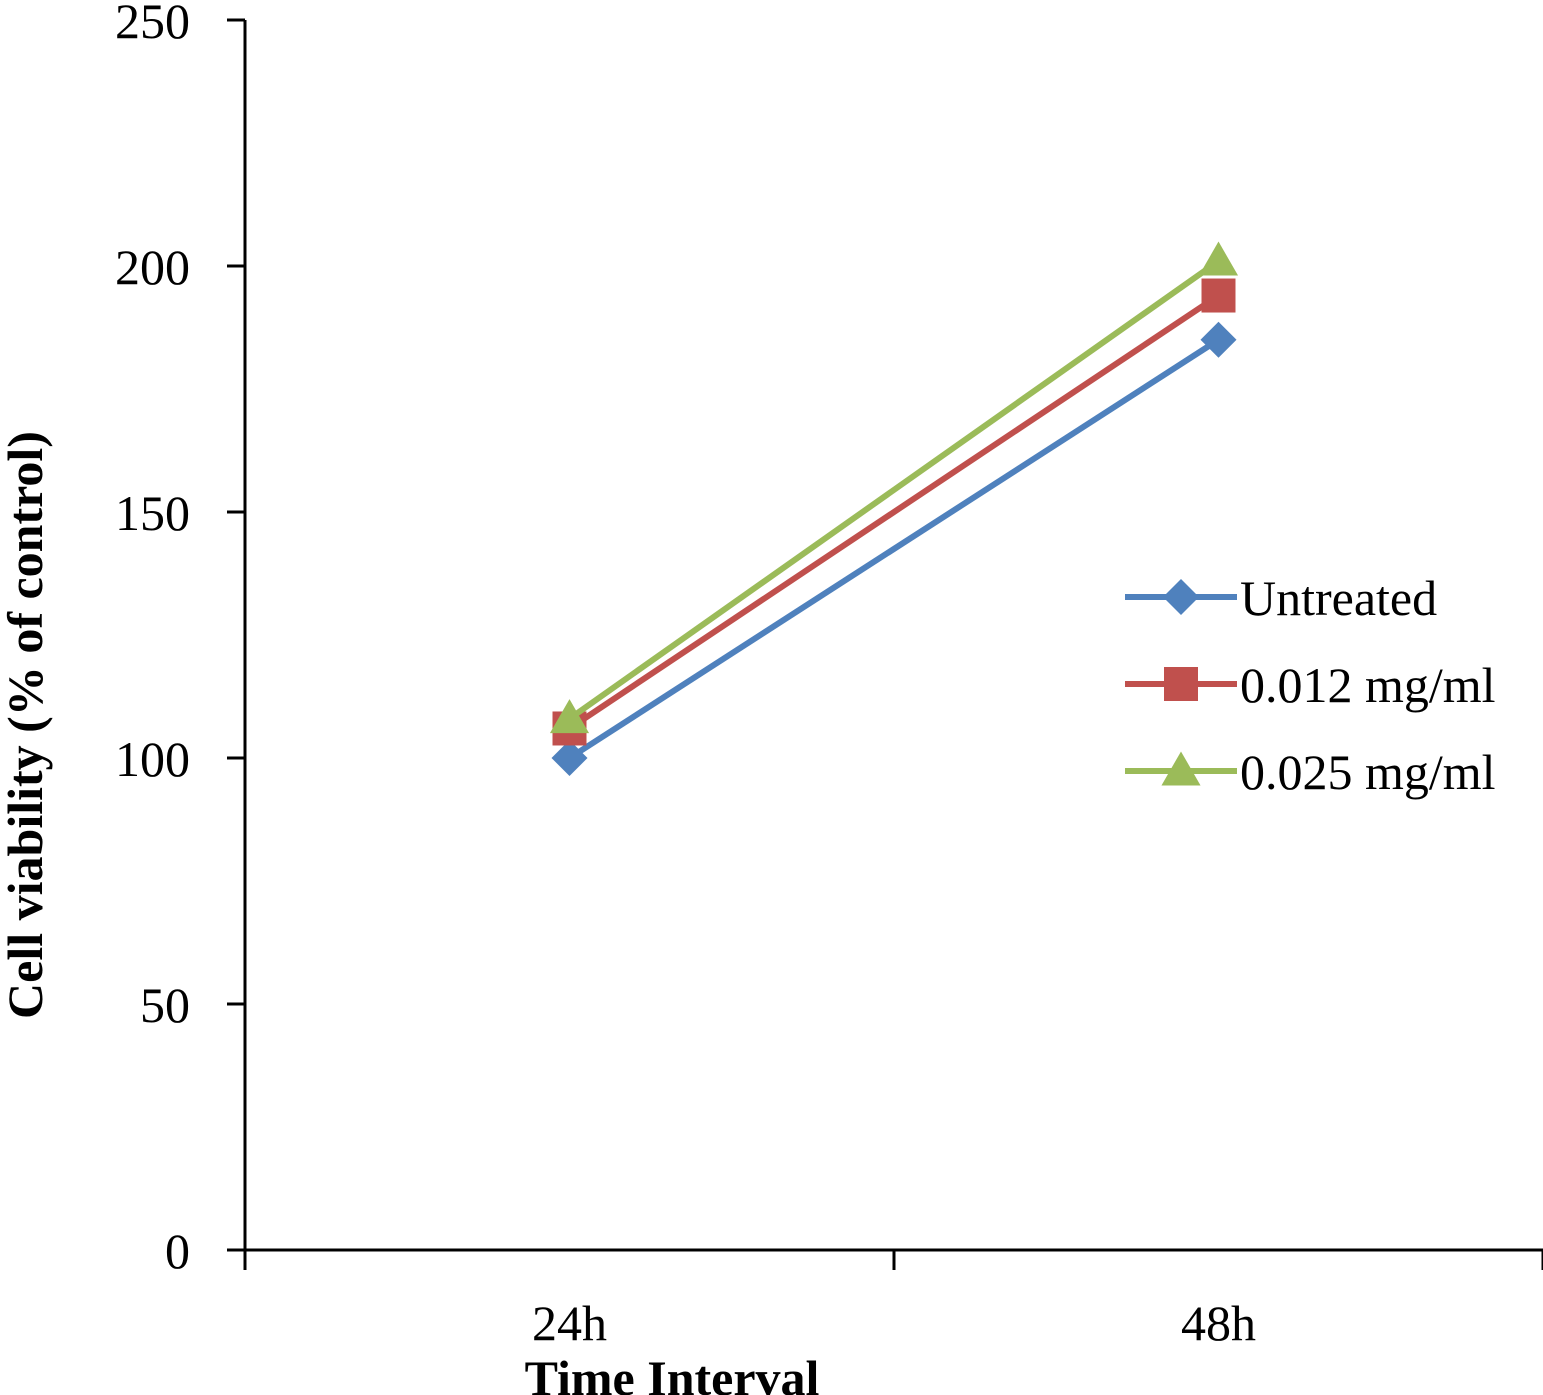  Describe the element at coordinates (672, 1372) in the screenshot. I see `x-axis-title: Time Interval` at that location.